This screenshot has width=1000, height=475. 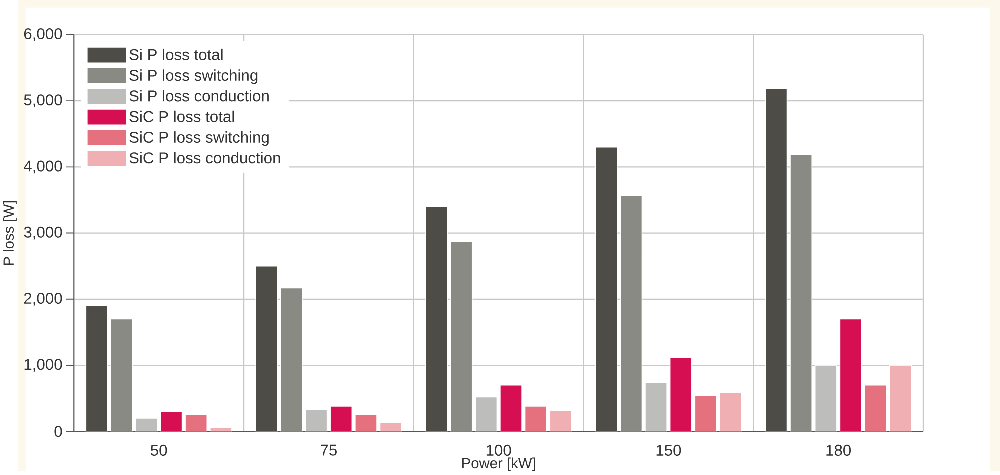 I want to click on y-tick-label: 3,000, so click(x=43, y=233).